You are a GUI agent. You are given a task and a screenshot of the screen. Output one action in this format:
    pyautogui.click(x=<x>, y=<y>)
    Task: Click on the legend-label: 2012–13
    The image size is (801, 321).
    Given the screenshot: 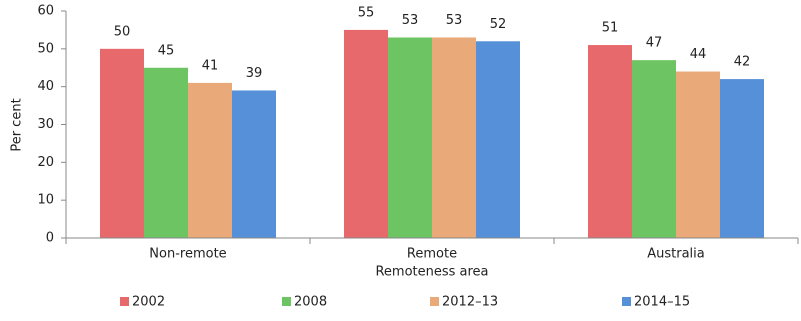 What is the action you would take?
    pyautogui.click(x=470, y=302)
    